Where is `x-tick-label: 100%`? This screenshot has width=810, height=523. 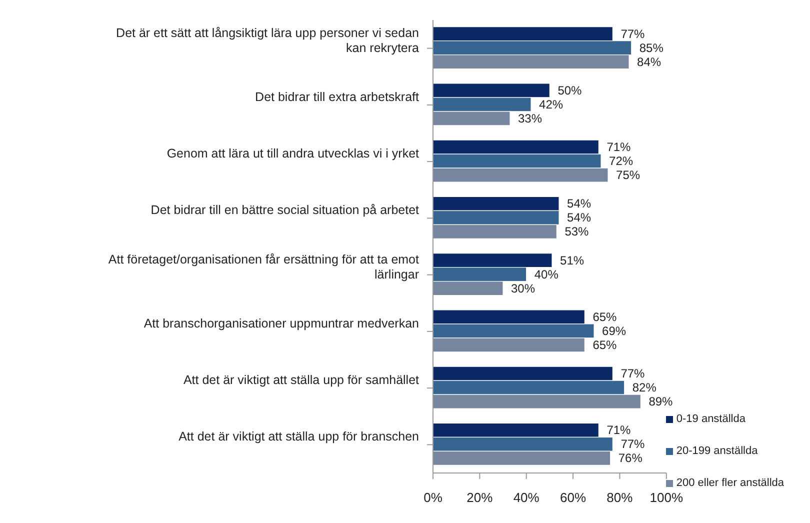 x-tick-label: 100% is located at coordinates (667, 498).